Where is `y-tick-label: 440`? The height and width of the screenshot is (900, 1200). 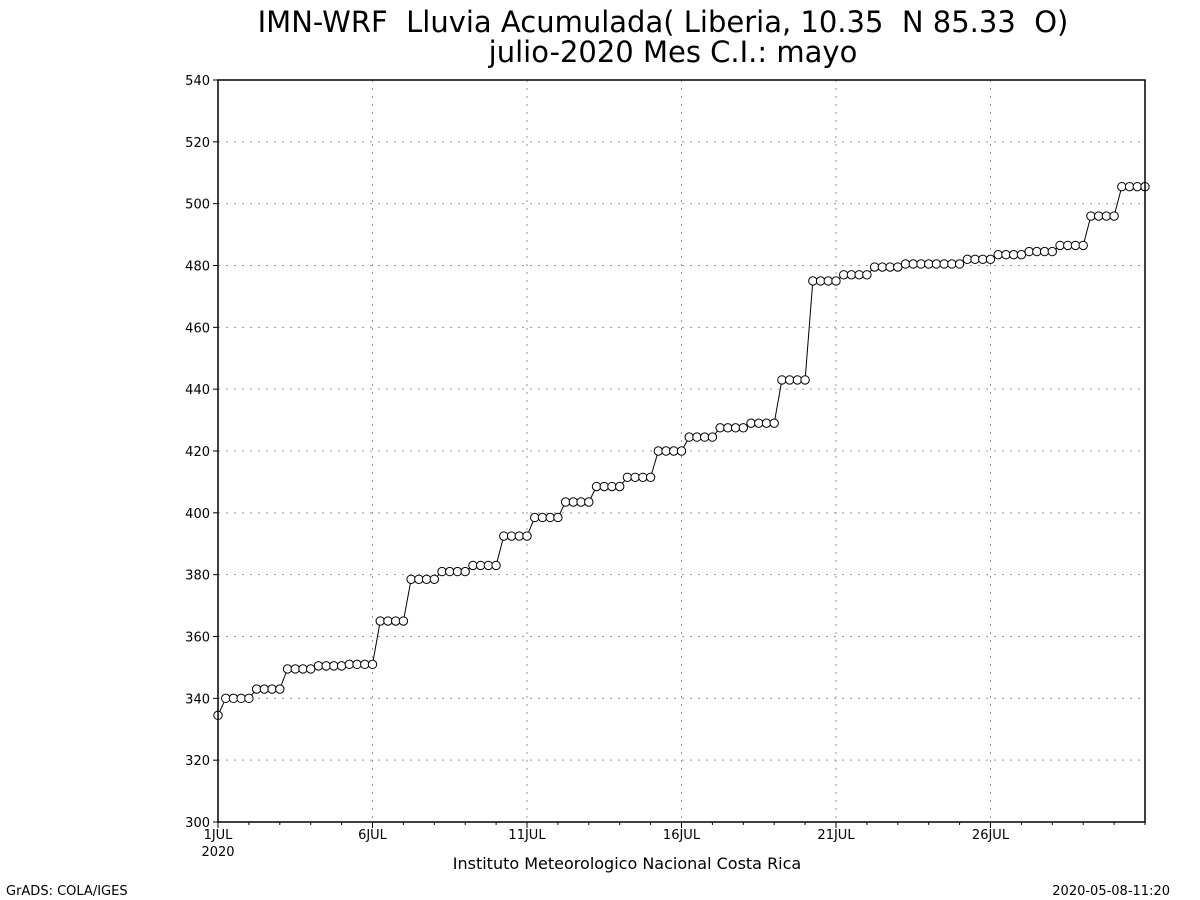
y-tick-label: 440 is located at coordinates (197, 390).